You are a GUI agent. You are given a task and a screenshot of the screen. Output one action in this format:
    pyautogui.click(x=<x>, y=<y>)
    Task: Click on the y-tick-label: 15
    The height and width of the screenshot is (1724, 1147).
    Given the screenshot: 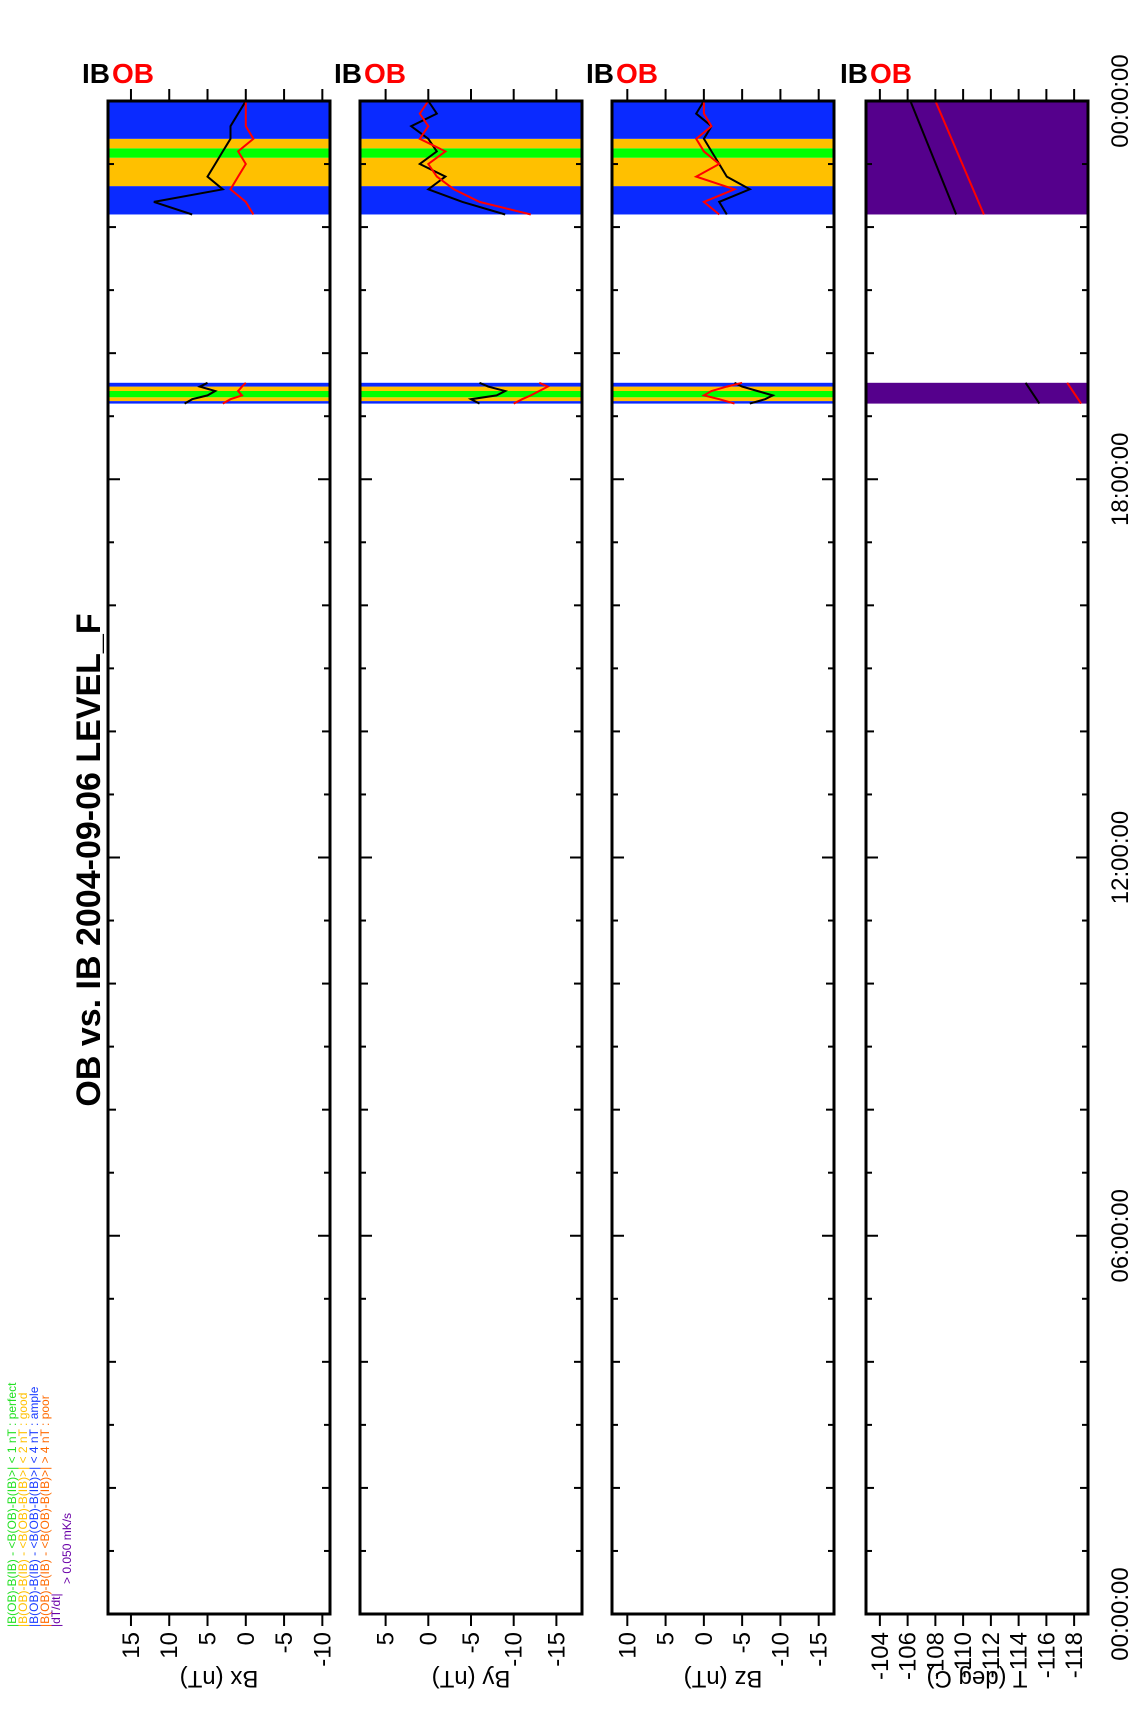 What is the action you would take?
    pyautogui.click(x=131, y=1645)
    